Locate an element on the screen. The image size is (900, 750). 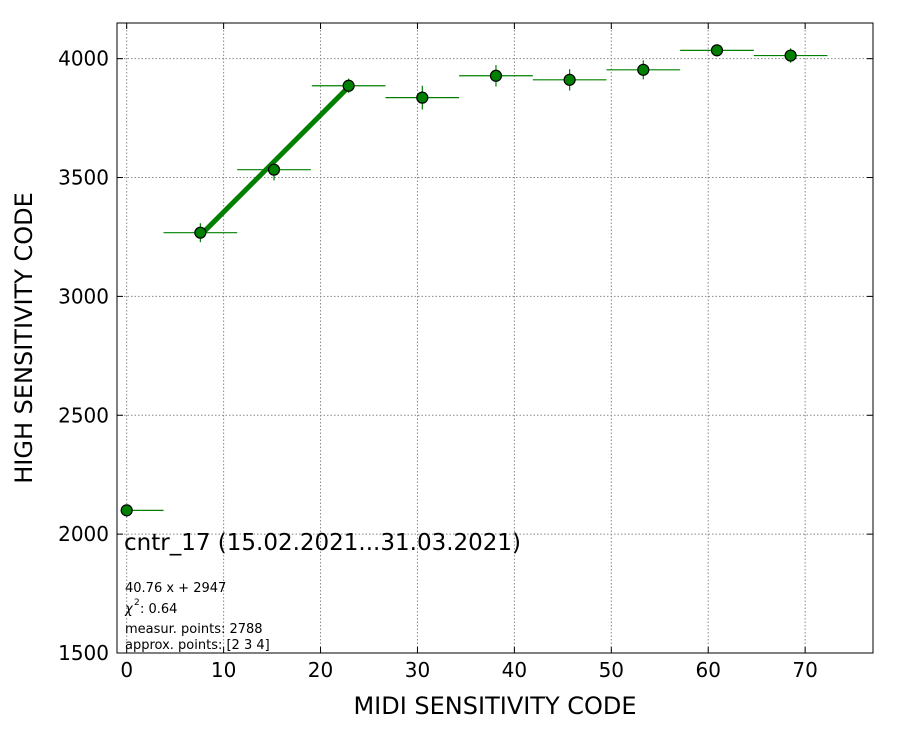
x-axis-label: MIDI SENSITIVITY CODE is located at coordinates (494, 706).